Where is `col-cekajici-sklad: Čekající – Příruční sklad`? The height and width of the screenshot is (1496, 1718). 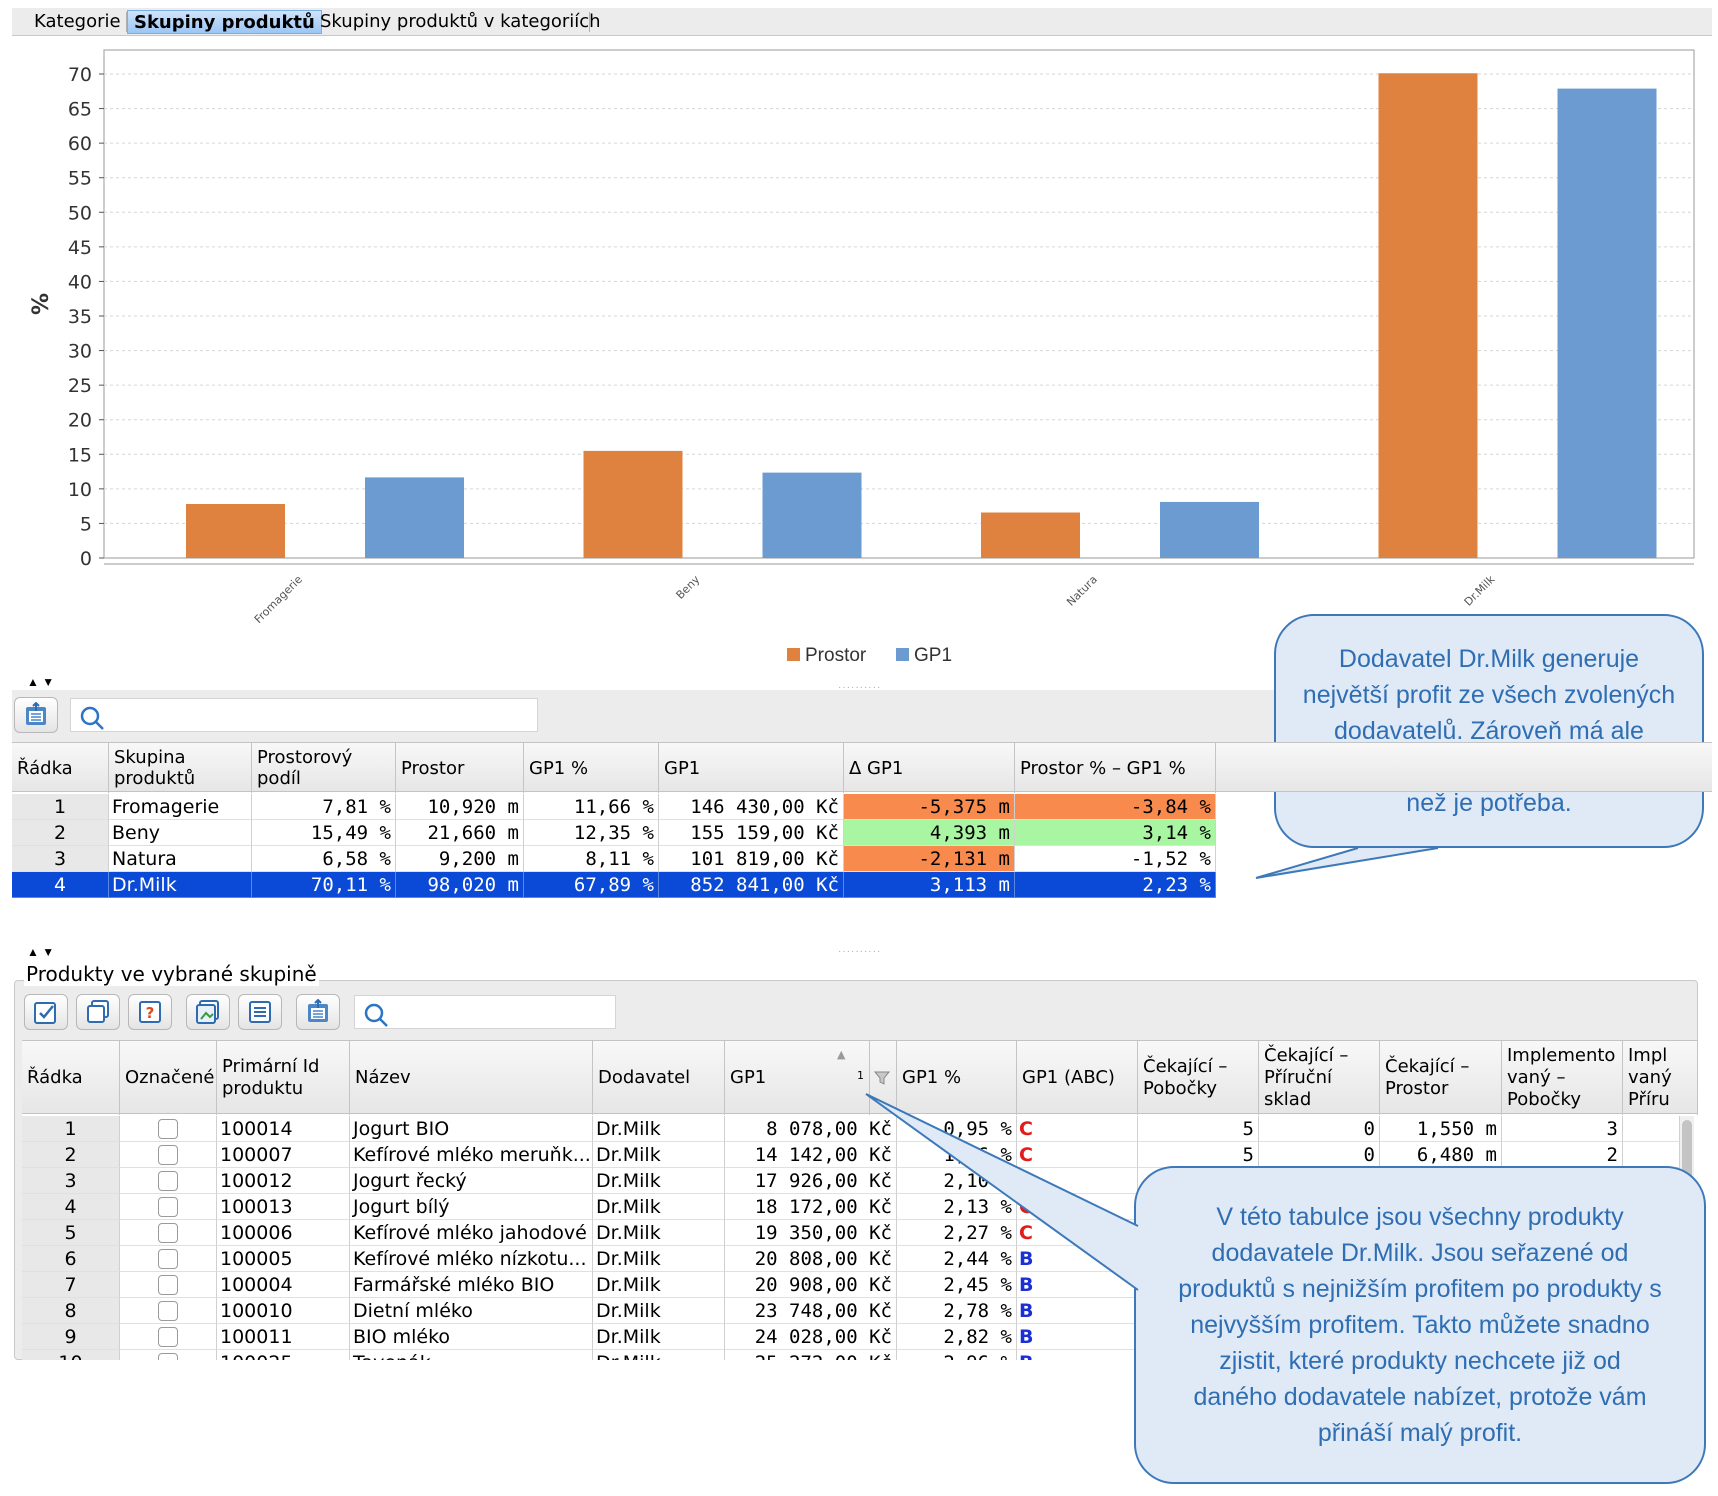 col-cekajici-sklad: Čekající – Příruční sklad is located at coordinates (1319, 1078).